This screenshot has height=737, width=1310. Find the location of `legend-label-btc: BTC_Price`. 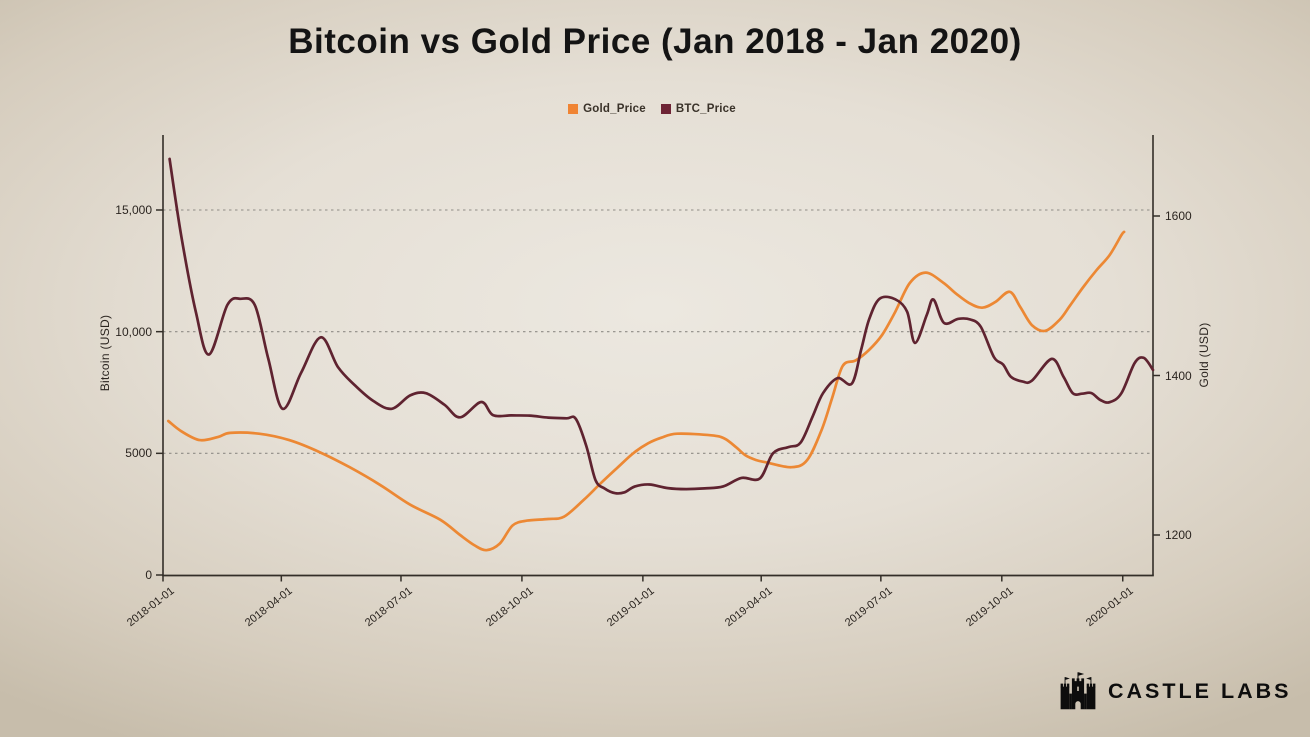

legend-label-btc: BTC_Price is located at coordinates (705, 109).